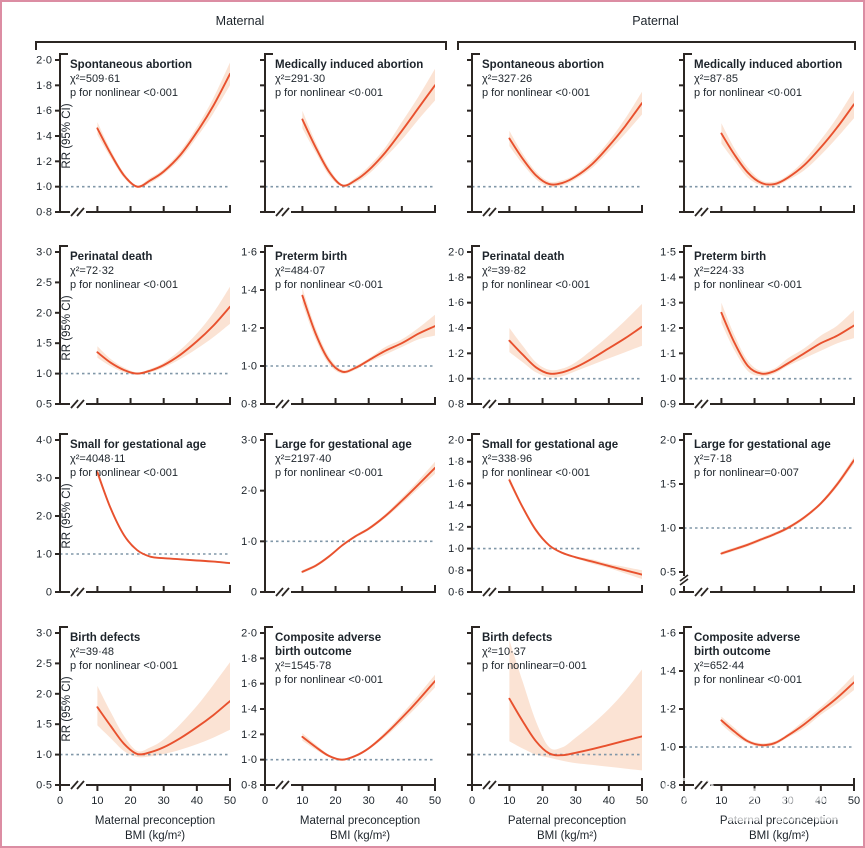 The width and height of the screenshot is (865, 848). Describe the element at coordinates (302, 801) in the screenshot. I see `x-tick-label: 10` at that location.